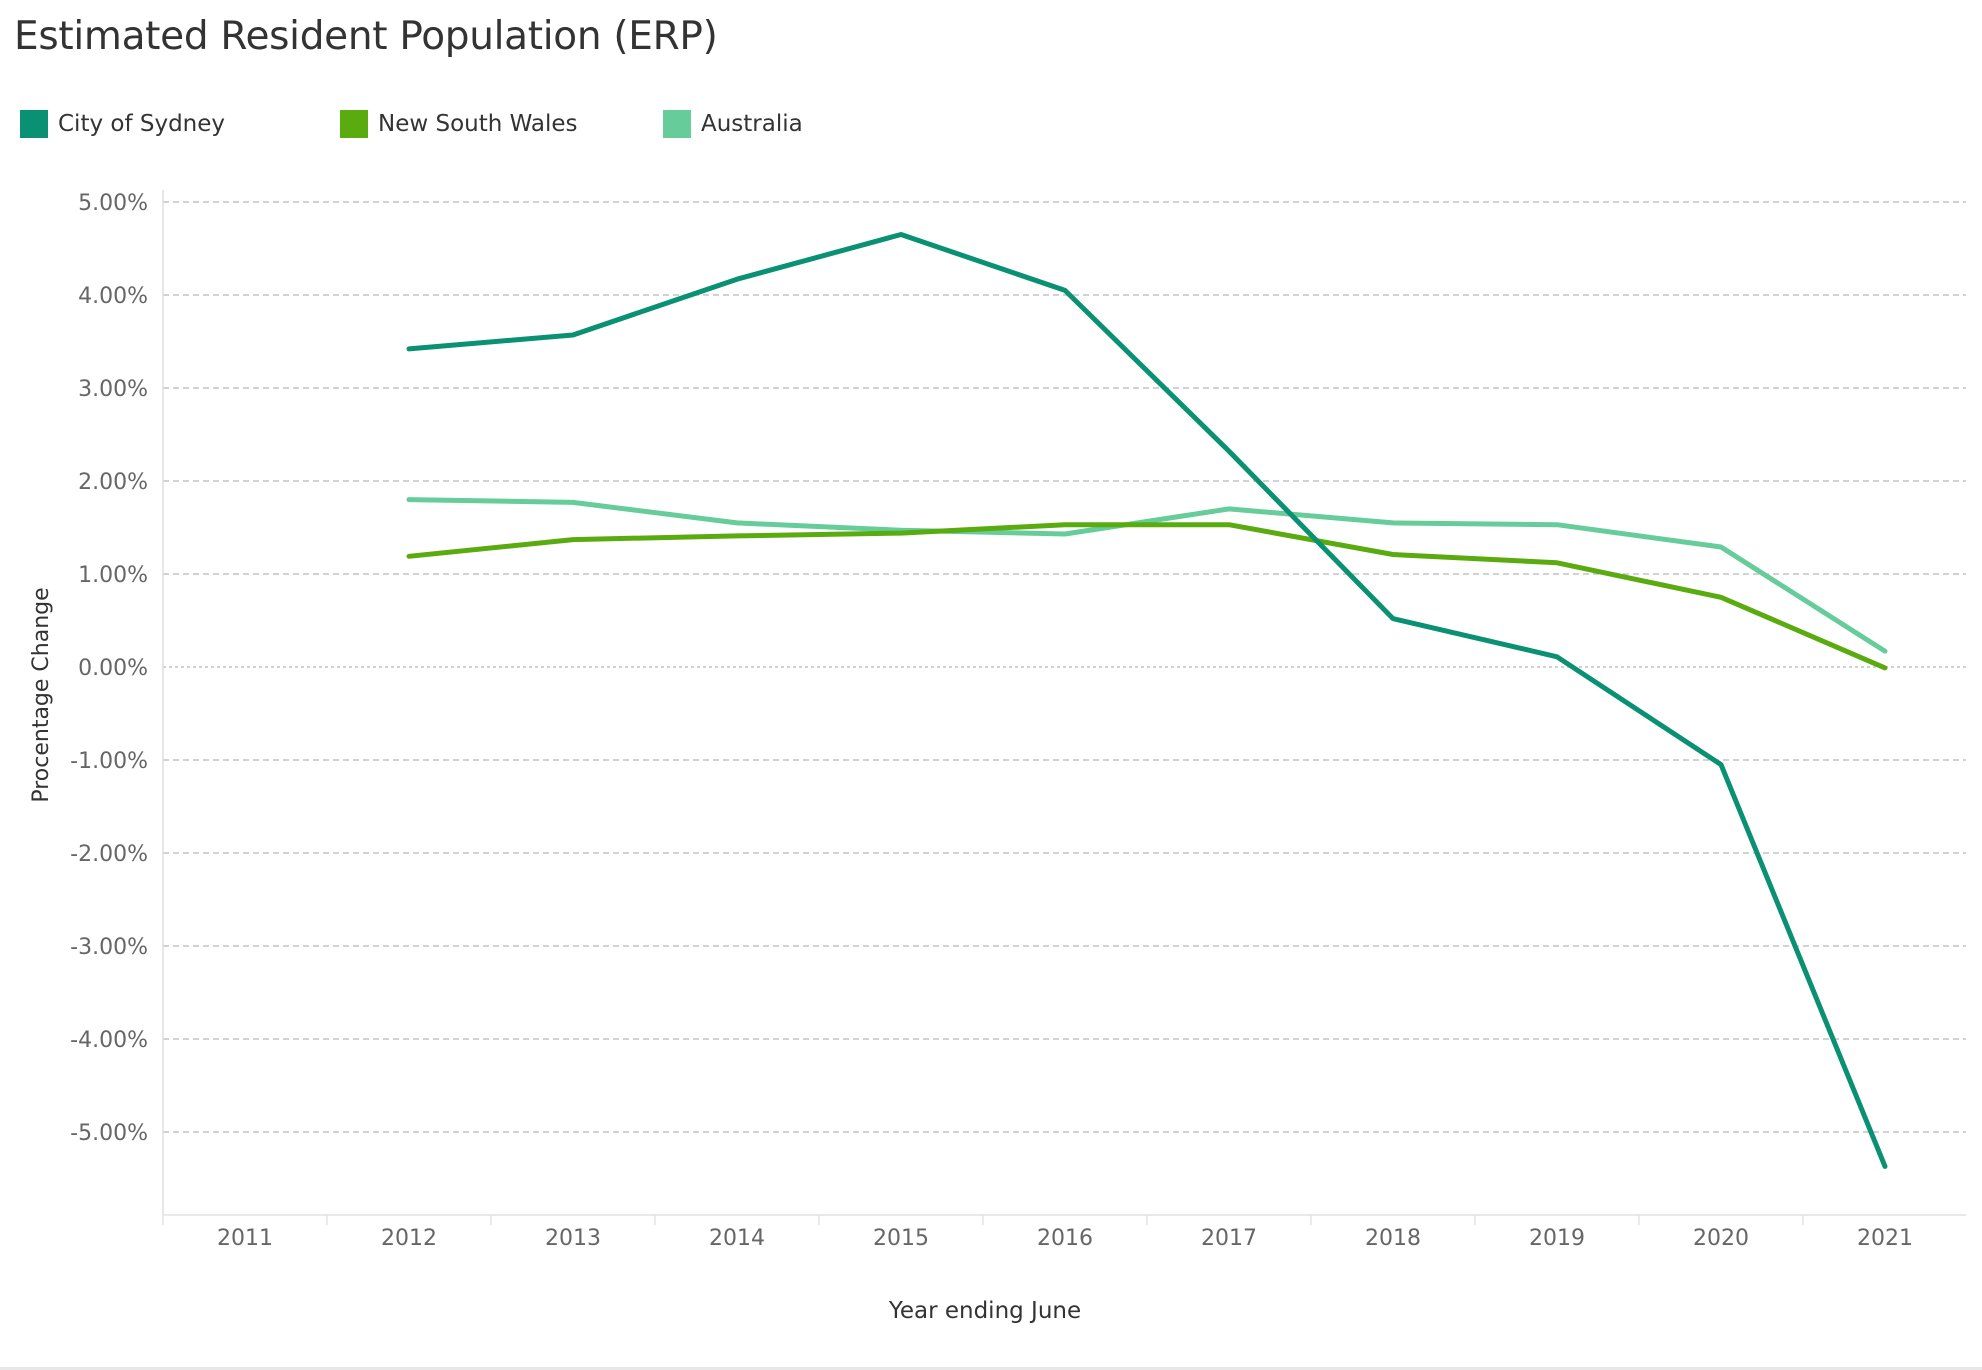 This screenshot has width=1982, height=1370. I want to click on y-tick-label: -5.00%, so click(109, 1133).